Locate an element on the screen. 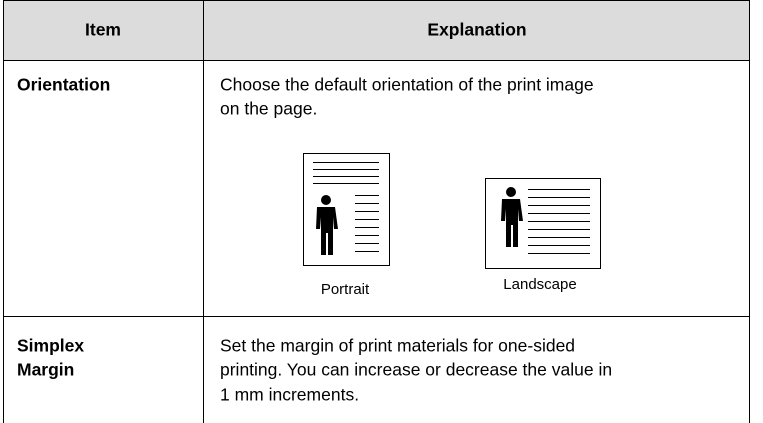  image-caption: Portrait is located at coordinates (345, 289).